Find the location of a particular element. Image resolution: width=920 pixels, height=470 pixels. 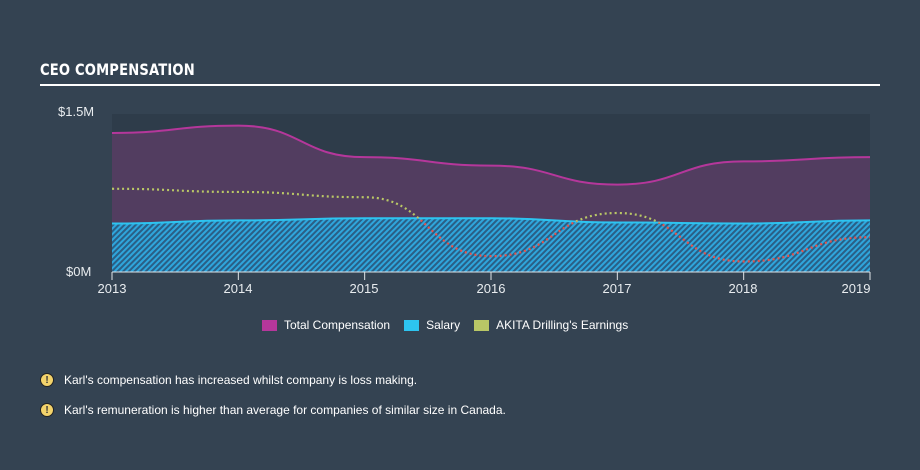

legend-item-total-compensation: Total Compensation is located at coordinates (326, 325).